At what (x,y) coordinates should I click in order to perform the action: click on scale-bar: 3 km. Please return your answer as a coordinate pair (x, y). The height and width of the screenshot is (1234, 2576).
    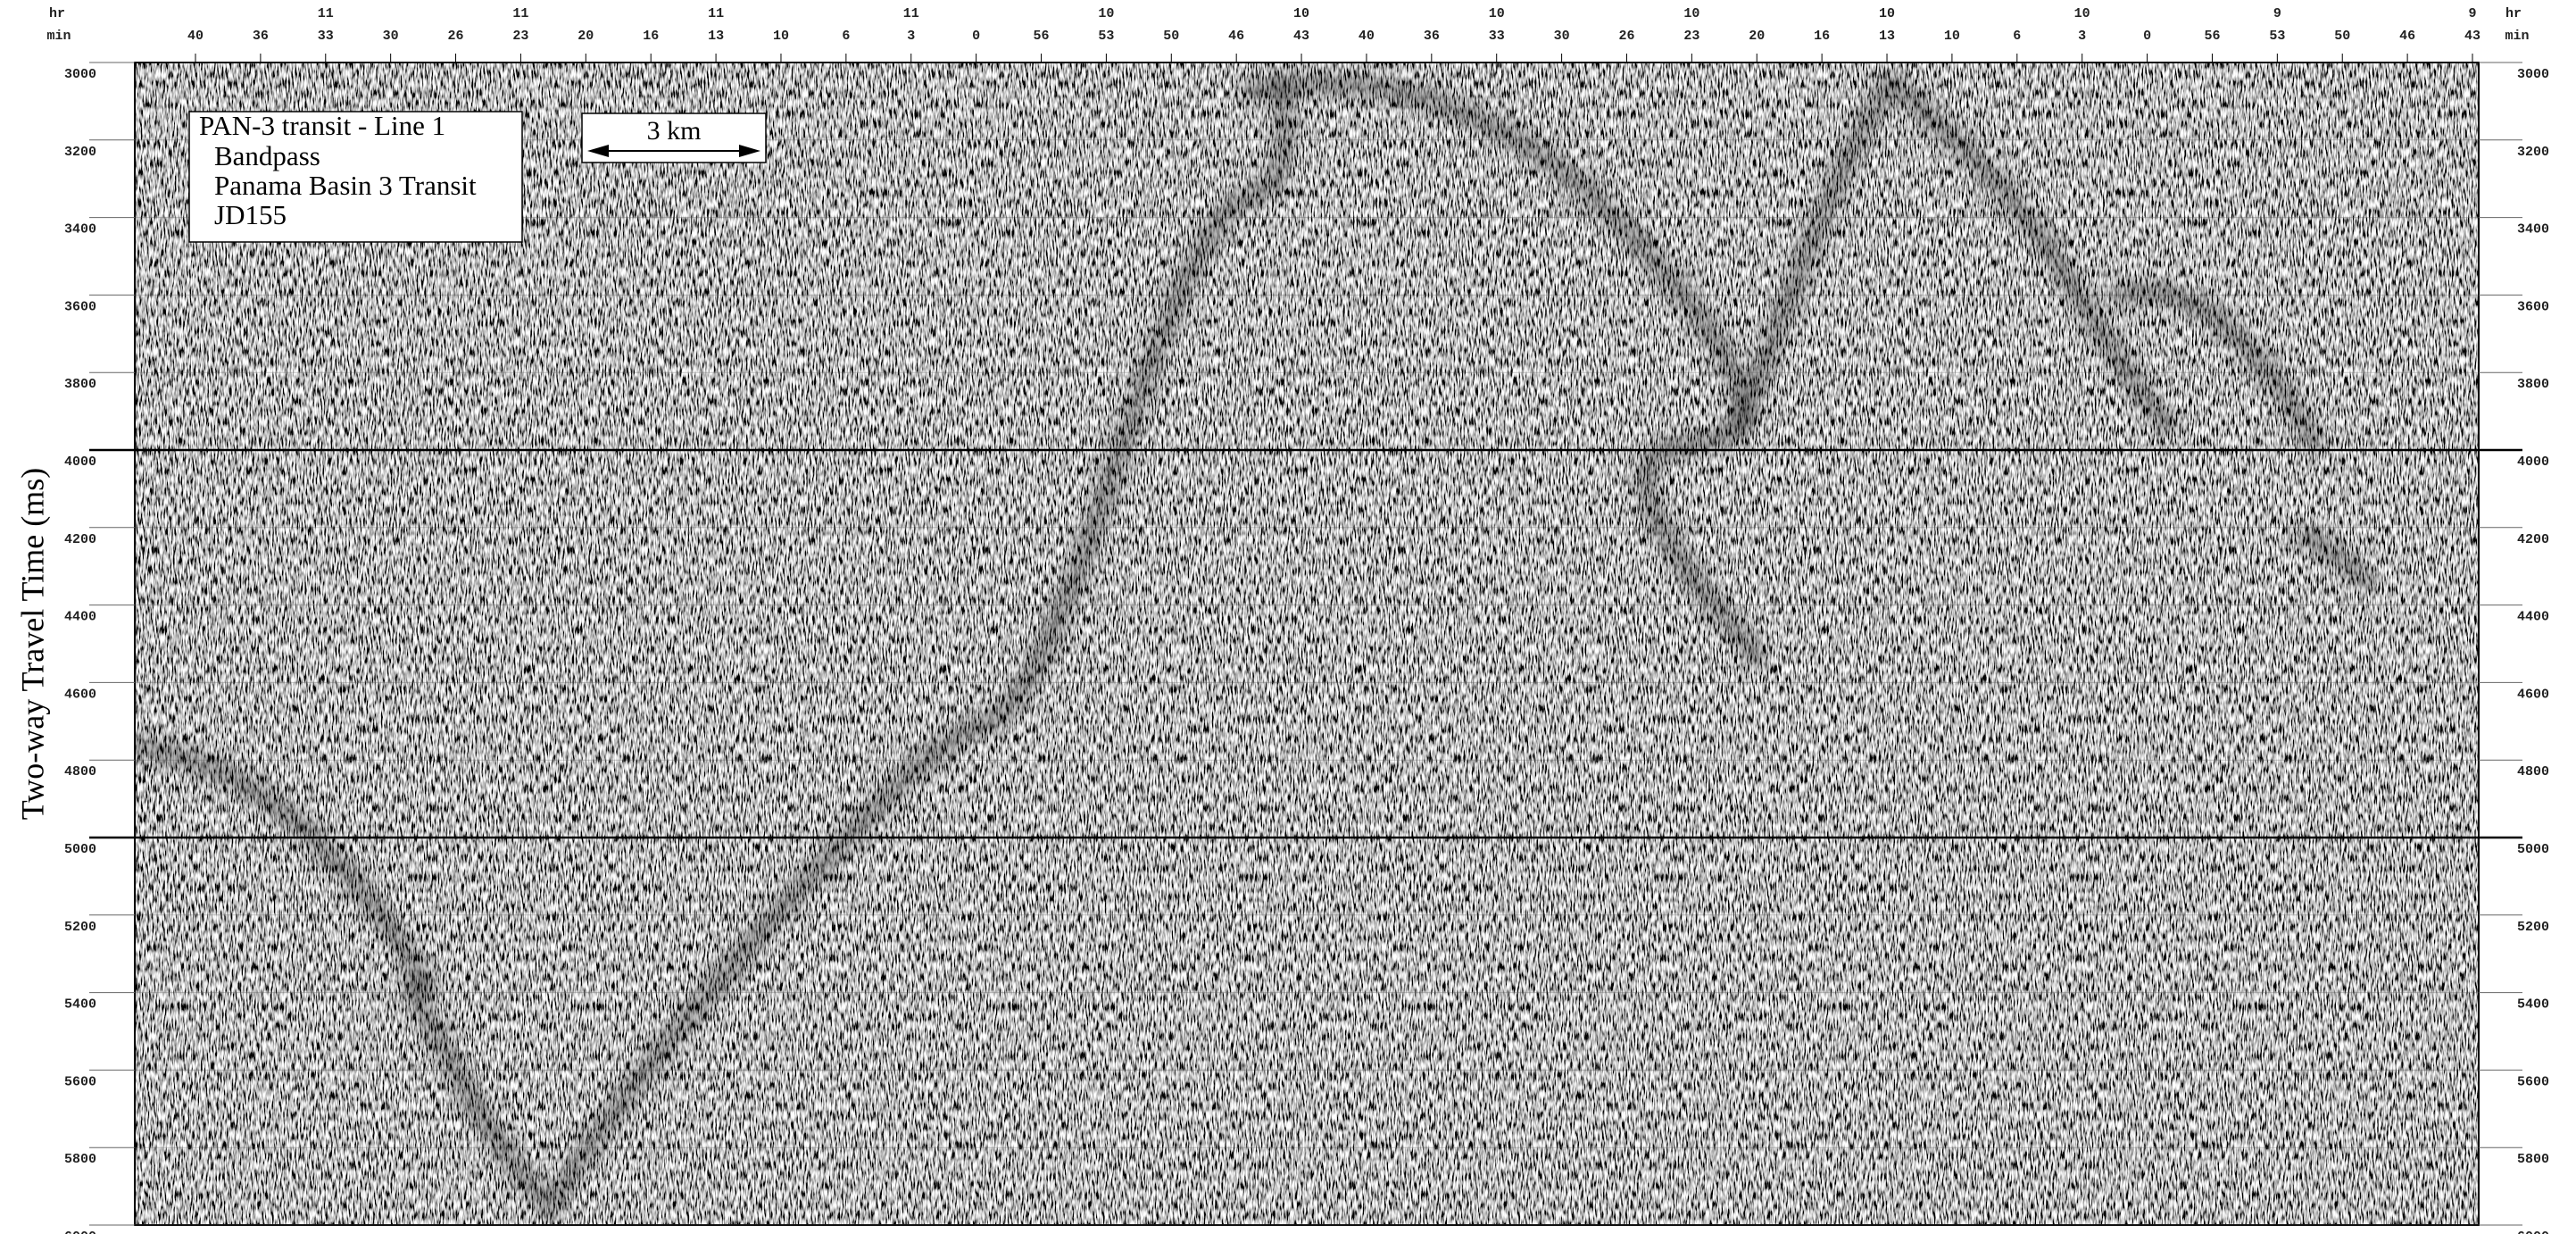
    Looking at the image, I should click on (674, 138).